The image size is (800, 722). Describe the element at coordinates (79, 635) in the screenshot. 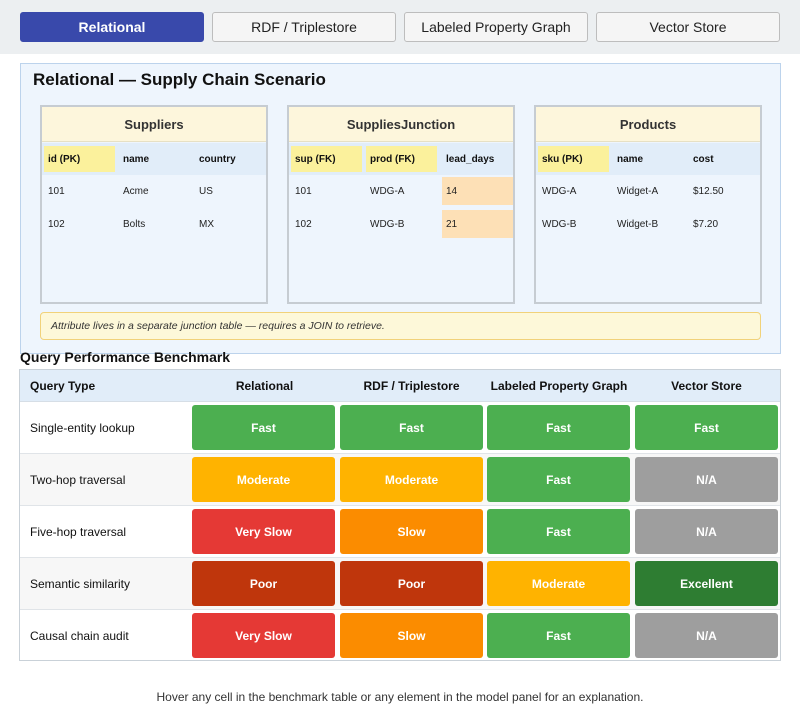

I see `benchmark-row-label: Causal chain audit` at that location.